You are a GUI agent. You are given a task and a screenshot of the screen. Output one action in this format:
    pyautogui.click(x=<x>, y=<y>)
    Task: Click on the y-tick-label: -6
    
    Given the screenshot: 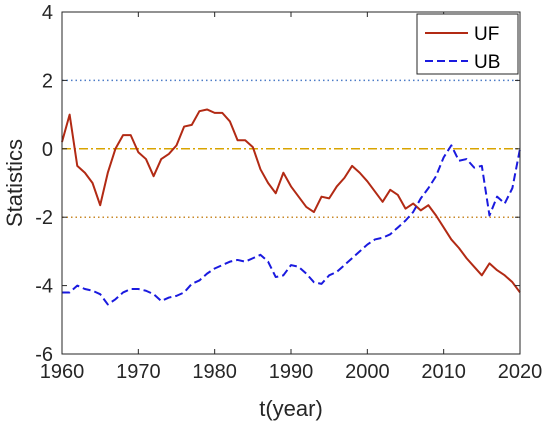 What is the action you would take?
    pyautogui.click(x=44, y=355)
    